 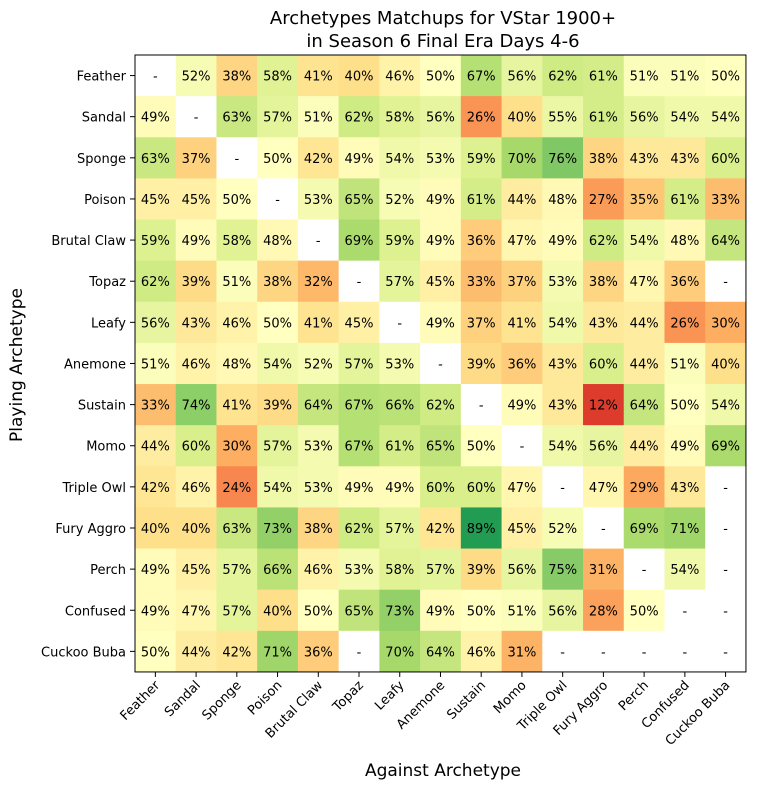 What do you see at coordinates (562, 118) in the screenshot?
I see `heatmap-cell-label: 55%` at bounding box center [562, 118].